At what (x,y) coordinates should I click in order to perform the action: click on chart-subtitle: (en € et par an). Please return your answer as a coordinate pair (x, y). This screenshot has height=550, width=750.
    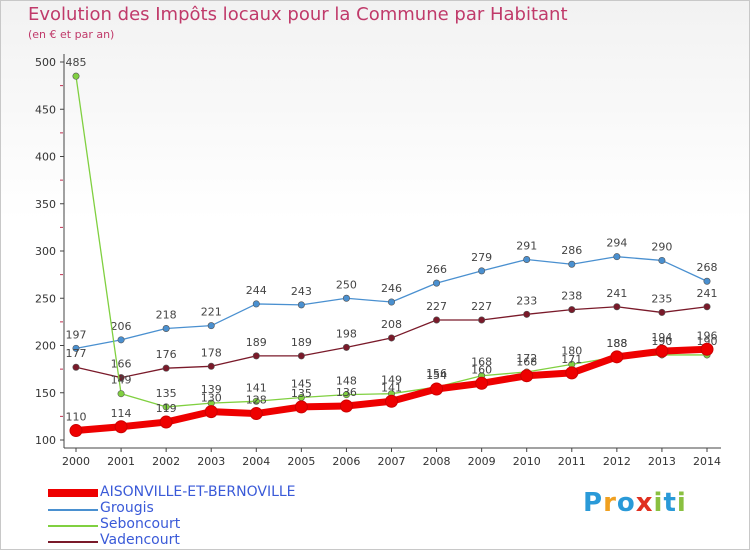
    Looking at the image, I should click on (71, 34).